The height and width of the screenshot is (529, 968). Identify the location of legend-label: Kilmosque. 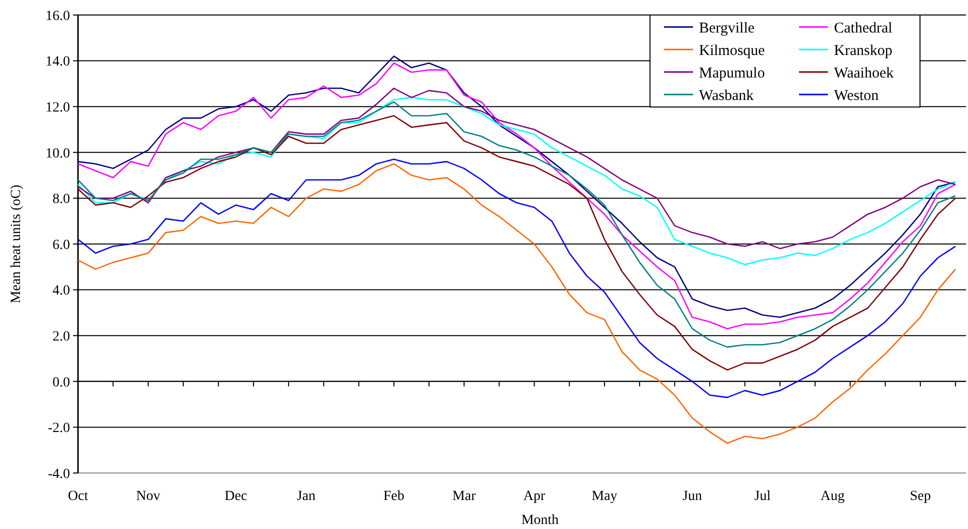
(732, 50).